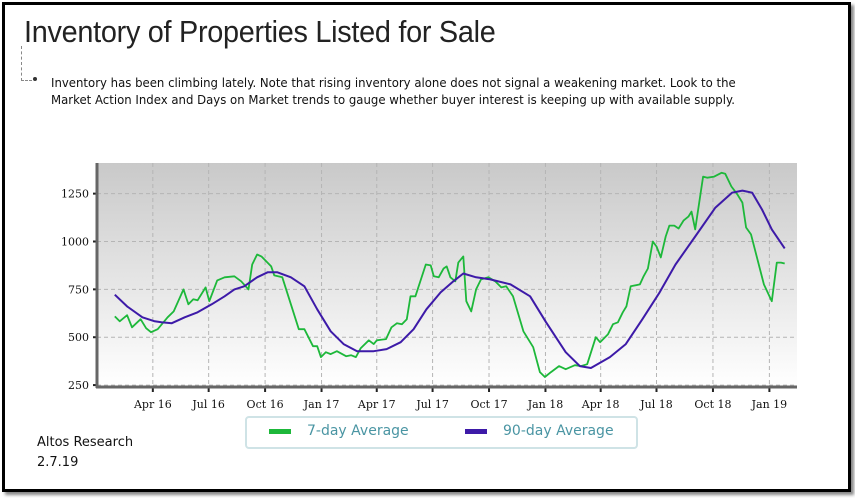 The width and height of the screenshot is (855, 498). What do you see at coordinates (558, 431) in the screenshot?
I see `legend-label-90day: 90-day Average` at bounding box center [558, 431].